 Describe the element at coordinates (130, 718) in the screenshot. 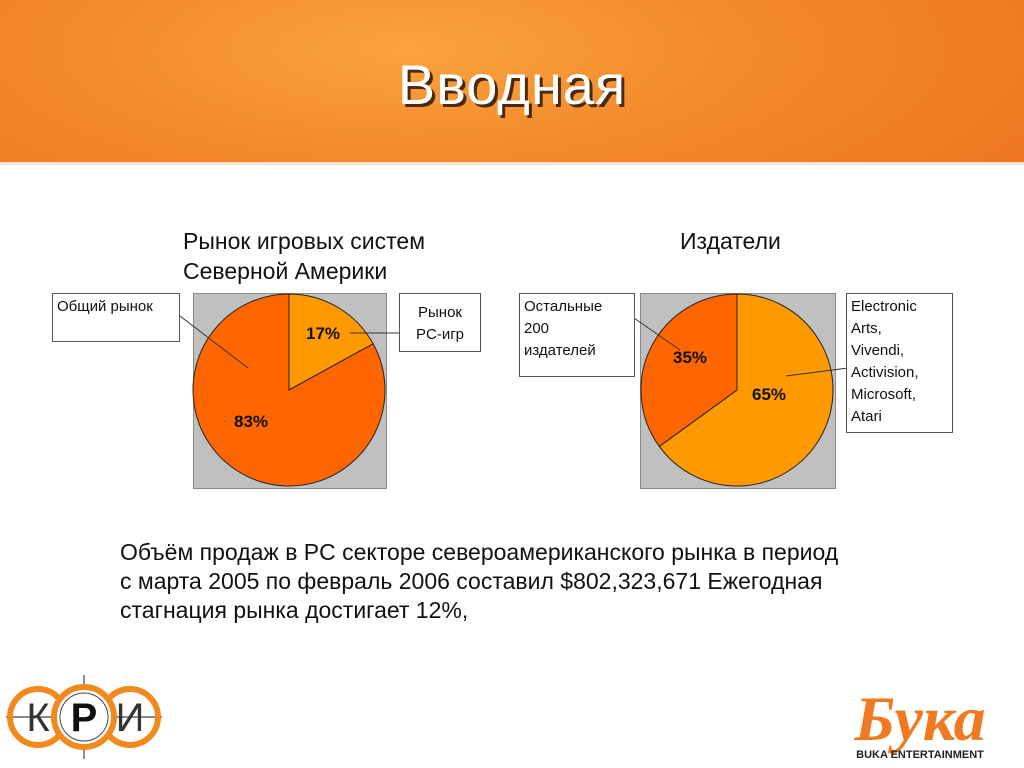

I see `kri-letter-i: И` at that location.